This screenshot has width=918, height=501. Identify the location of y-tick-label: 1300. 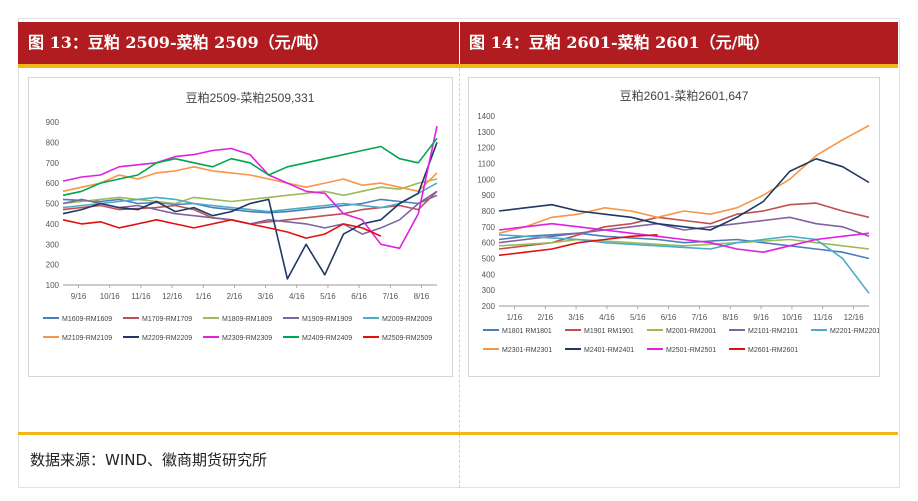
(486, 132).